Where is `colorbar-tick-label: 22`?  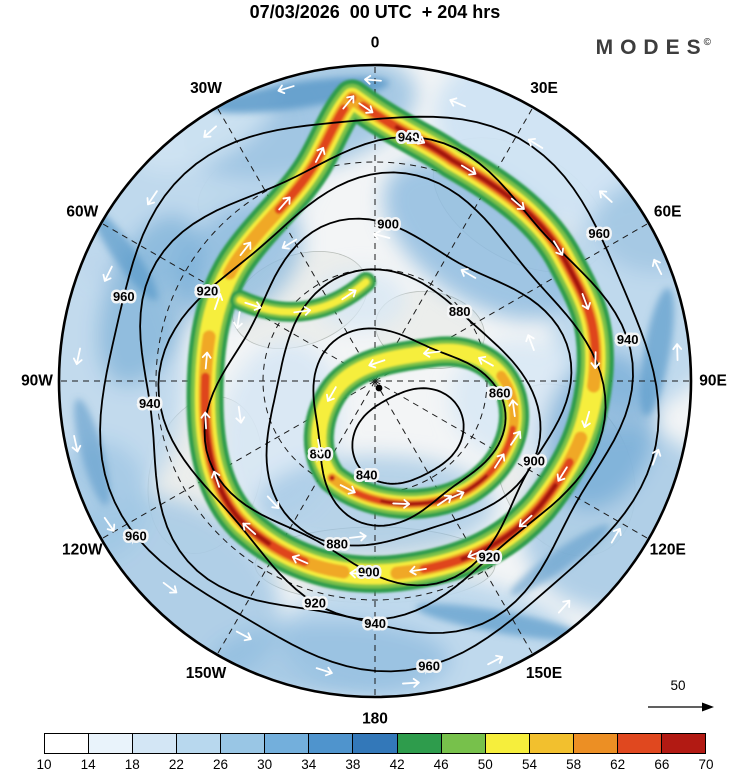 colorbar-tick-label: 22 is located at coordinates (176, 764).